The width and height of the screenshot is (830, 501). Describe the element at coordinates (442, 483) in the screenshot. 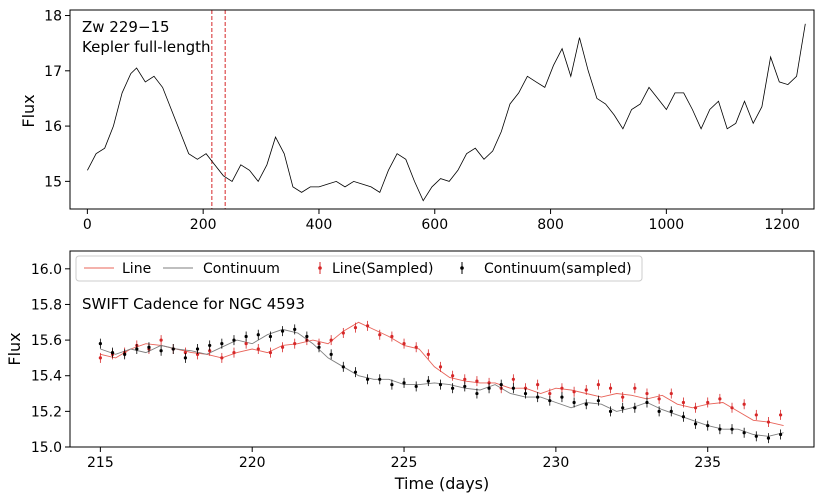

I see `bottom-x-axis-label: Time (days)` at that location.